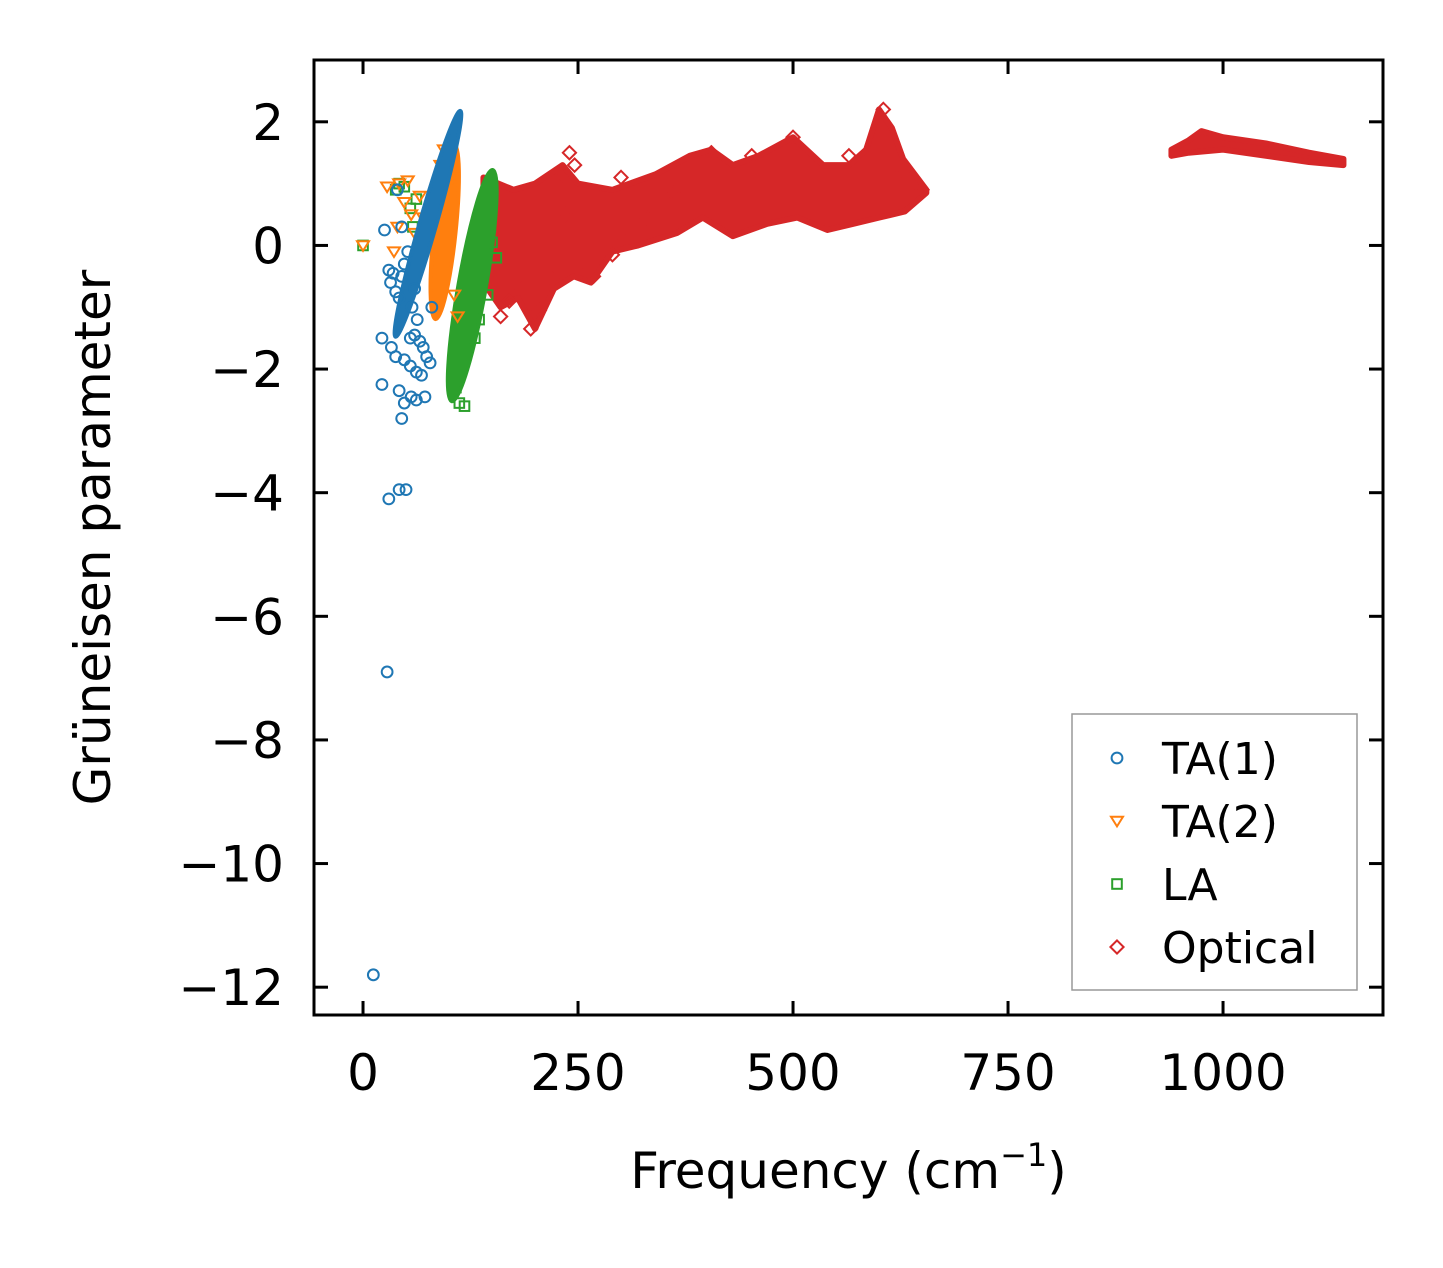  What do you see at coordinates (363, 1073) in the screenshot?
I see `x-tick-label: 0` at bounding box center [363, 1073].